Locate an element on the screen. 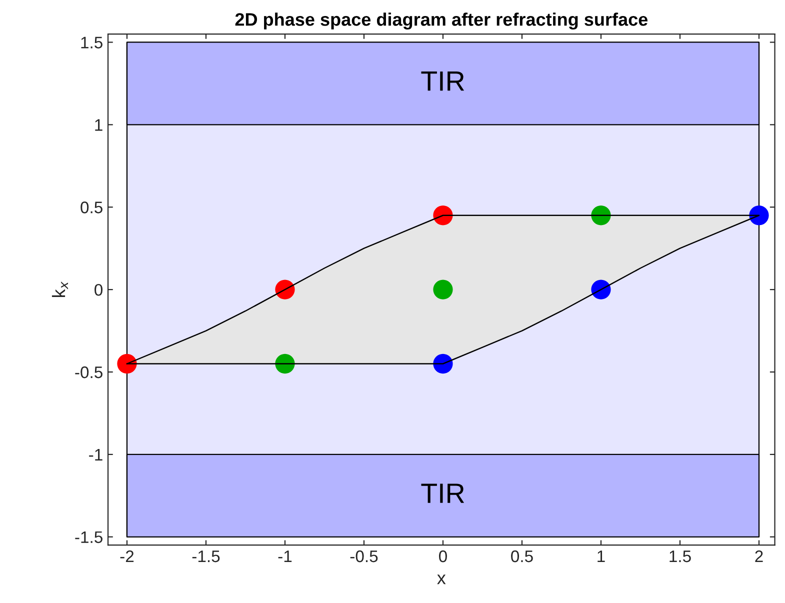  x-tick-label: 1.5 is located at coordinates (680, 556).